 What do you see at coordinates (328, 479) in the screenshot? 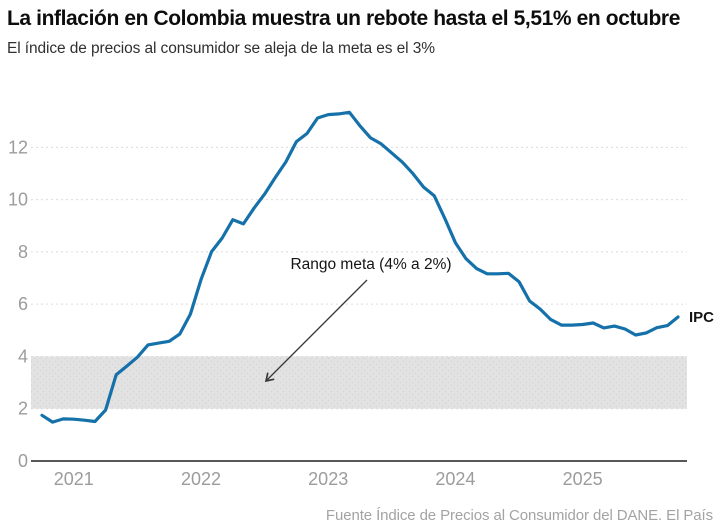
I see `x-tick-label-2023: 2023` at bounding box center [328, 479].